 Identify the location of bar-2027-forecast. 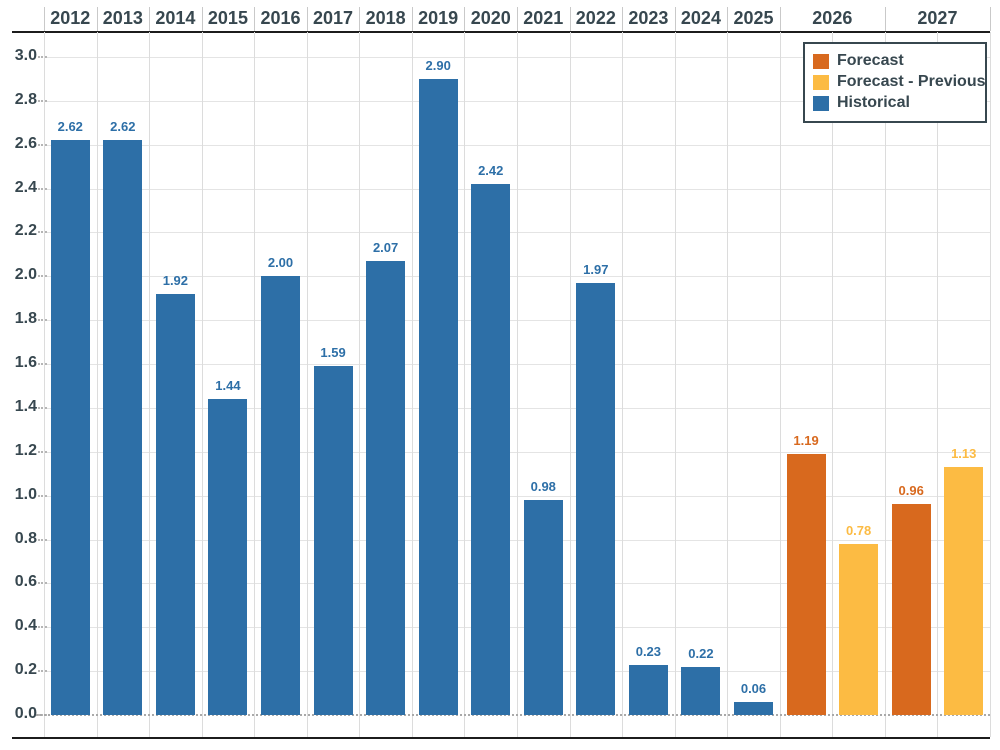
(911, 609).